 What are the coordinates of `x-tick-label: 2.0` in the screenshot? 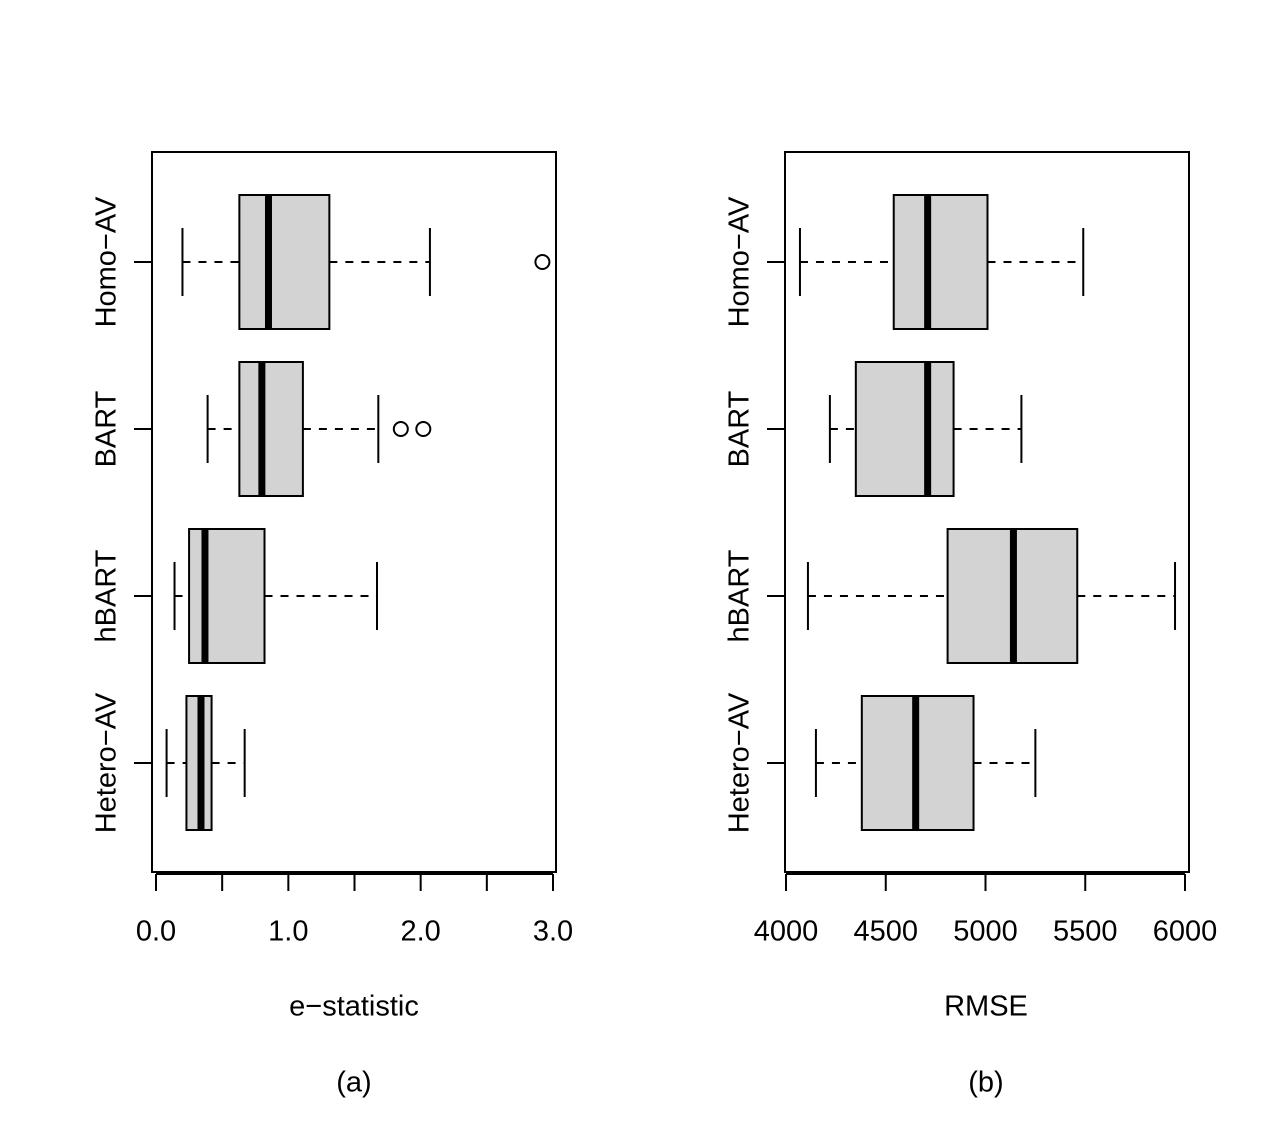 It's located at (421, 932).